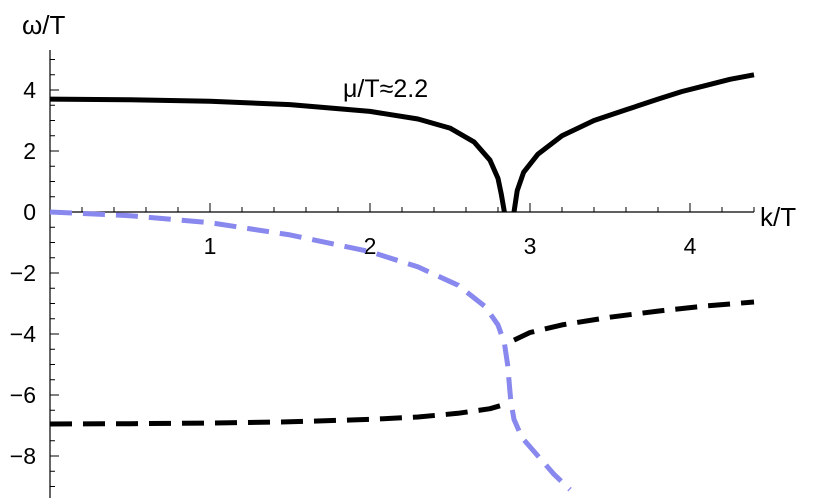 This screenshot has width=830, height=503. I want to click on y-axis-label: ω/T, so click(44, 25).